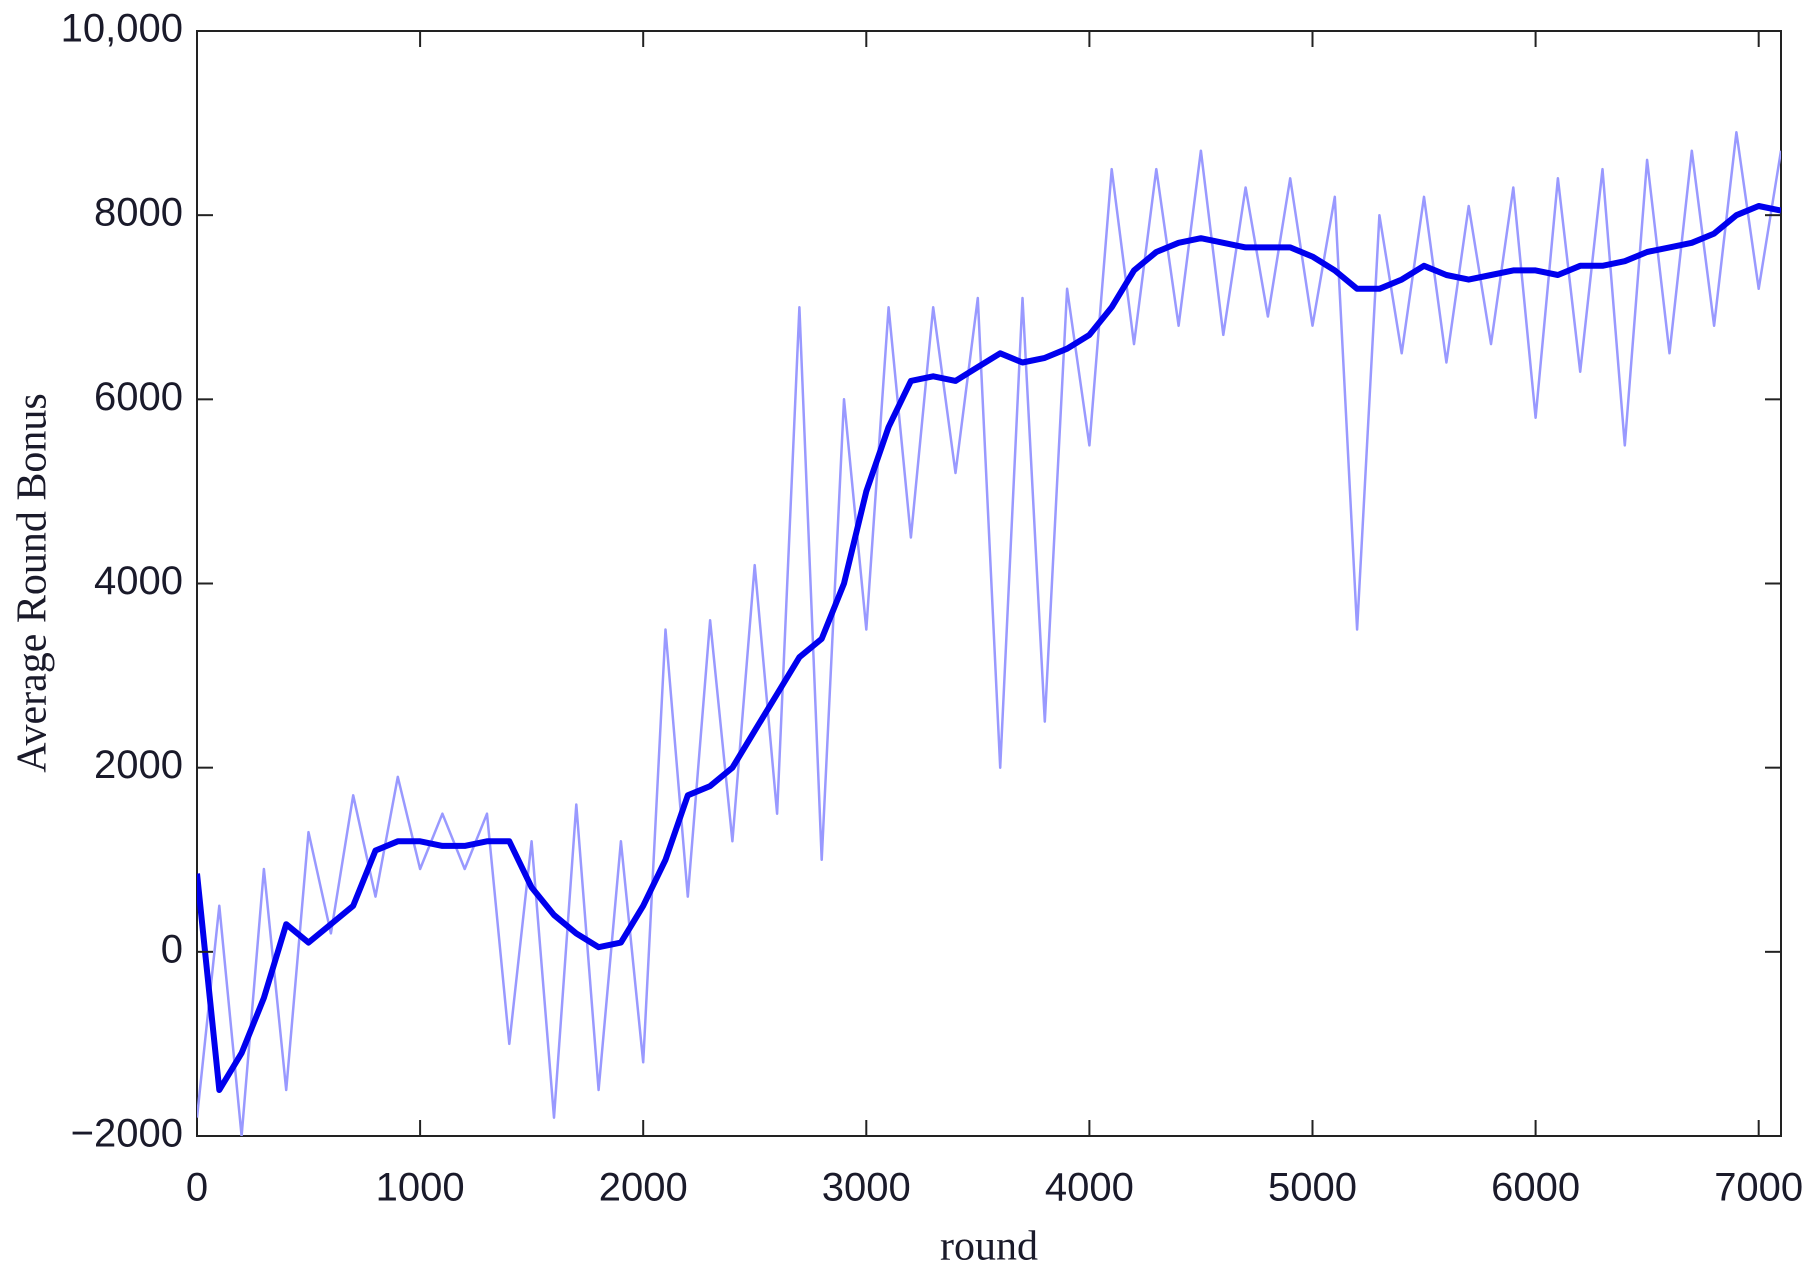  What do you see at coordinates (138, 213) in the screenshot?
I see `y-tick-label: 8000` at bounding box center [138, 213].